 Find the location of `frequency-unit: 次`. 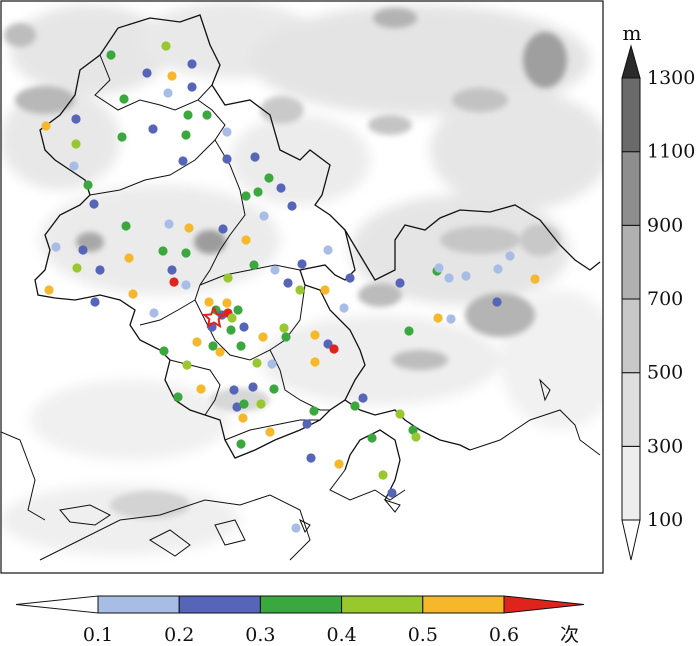

frequency-unit: 次 is located at coordinates (569, 635).